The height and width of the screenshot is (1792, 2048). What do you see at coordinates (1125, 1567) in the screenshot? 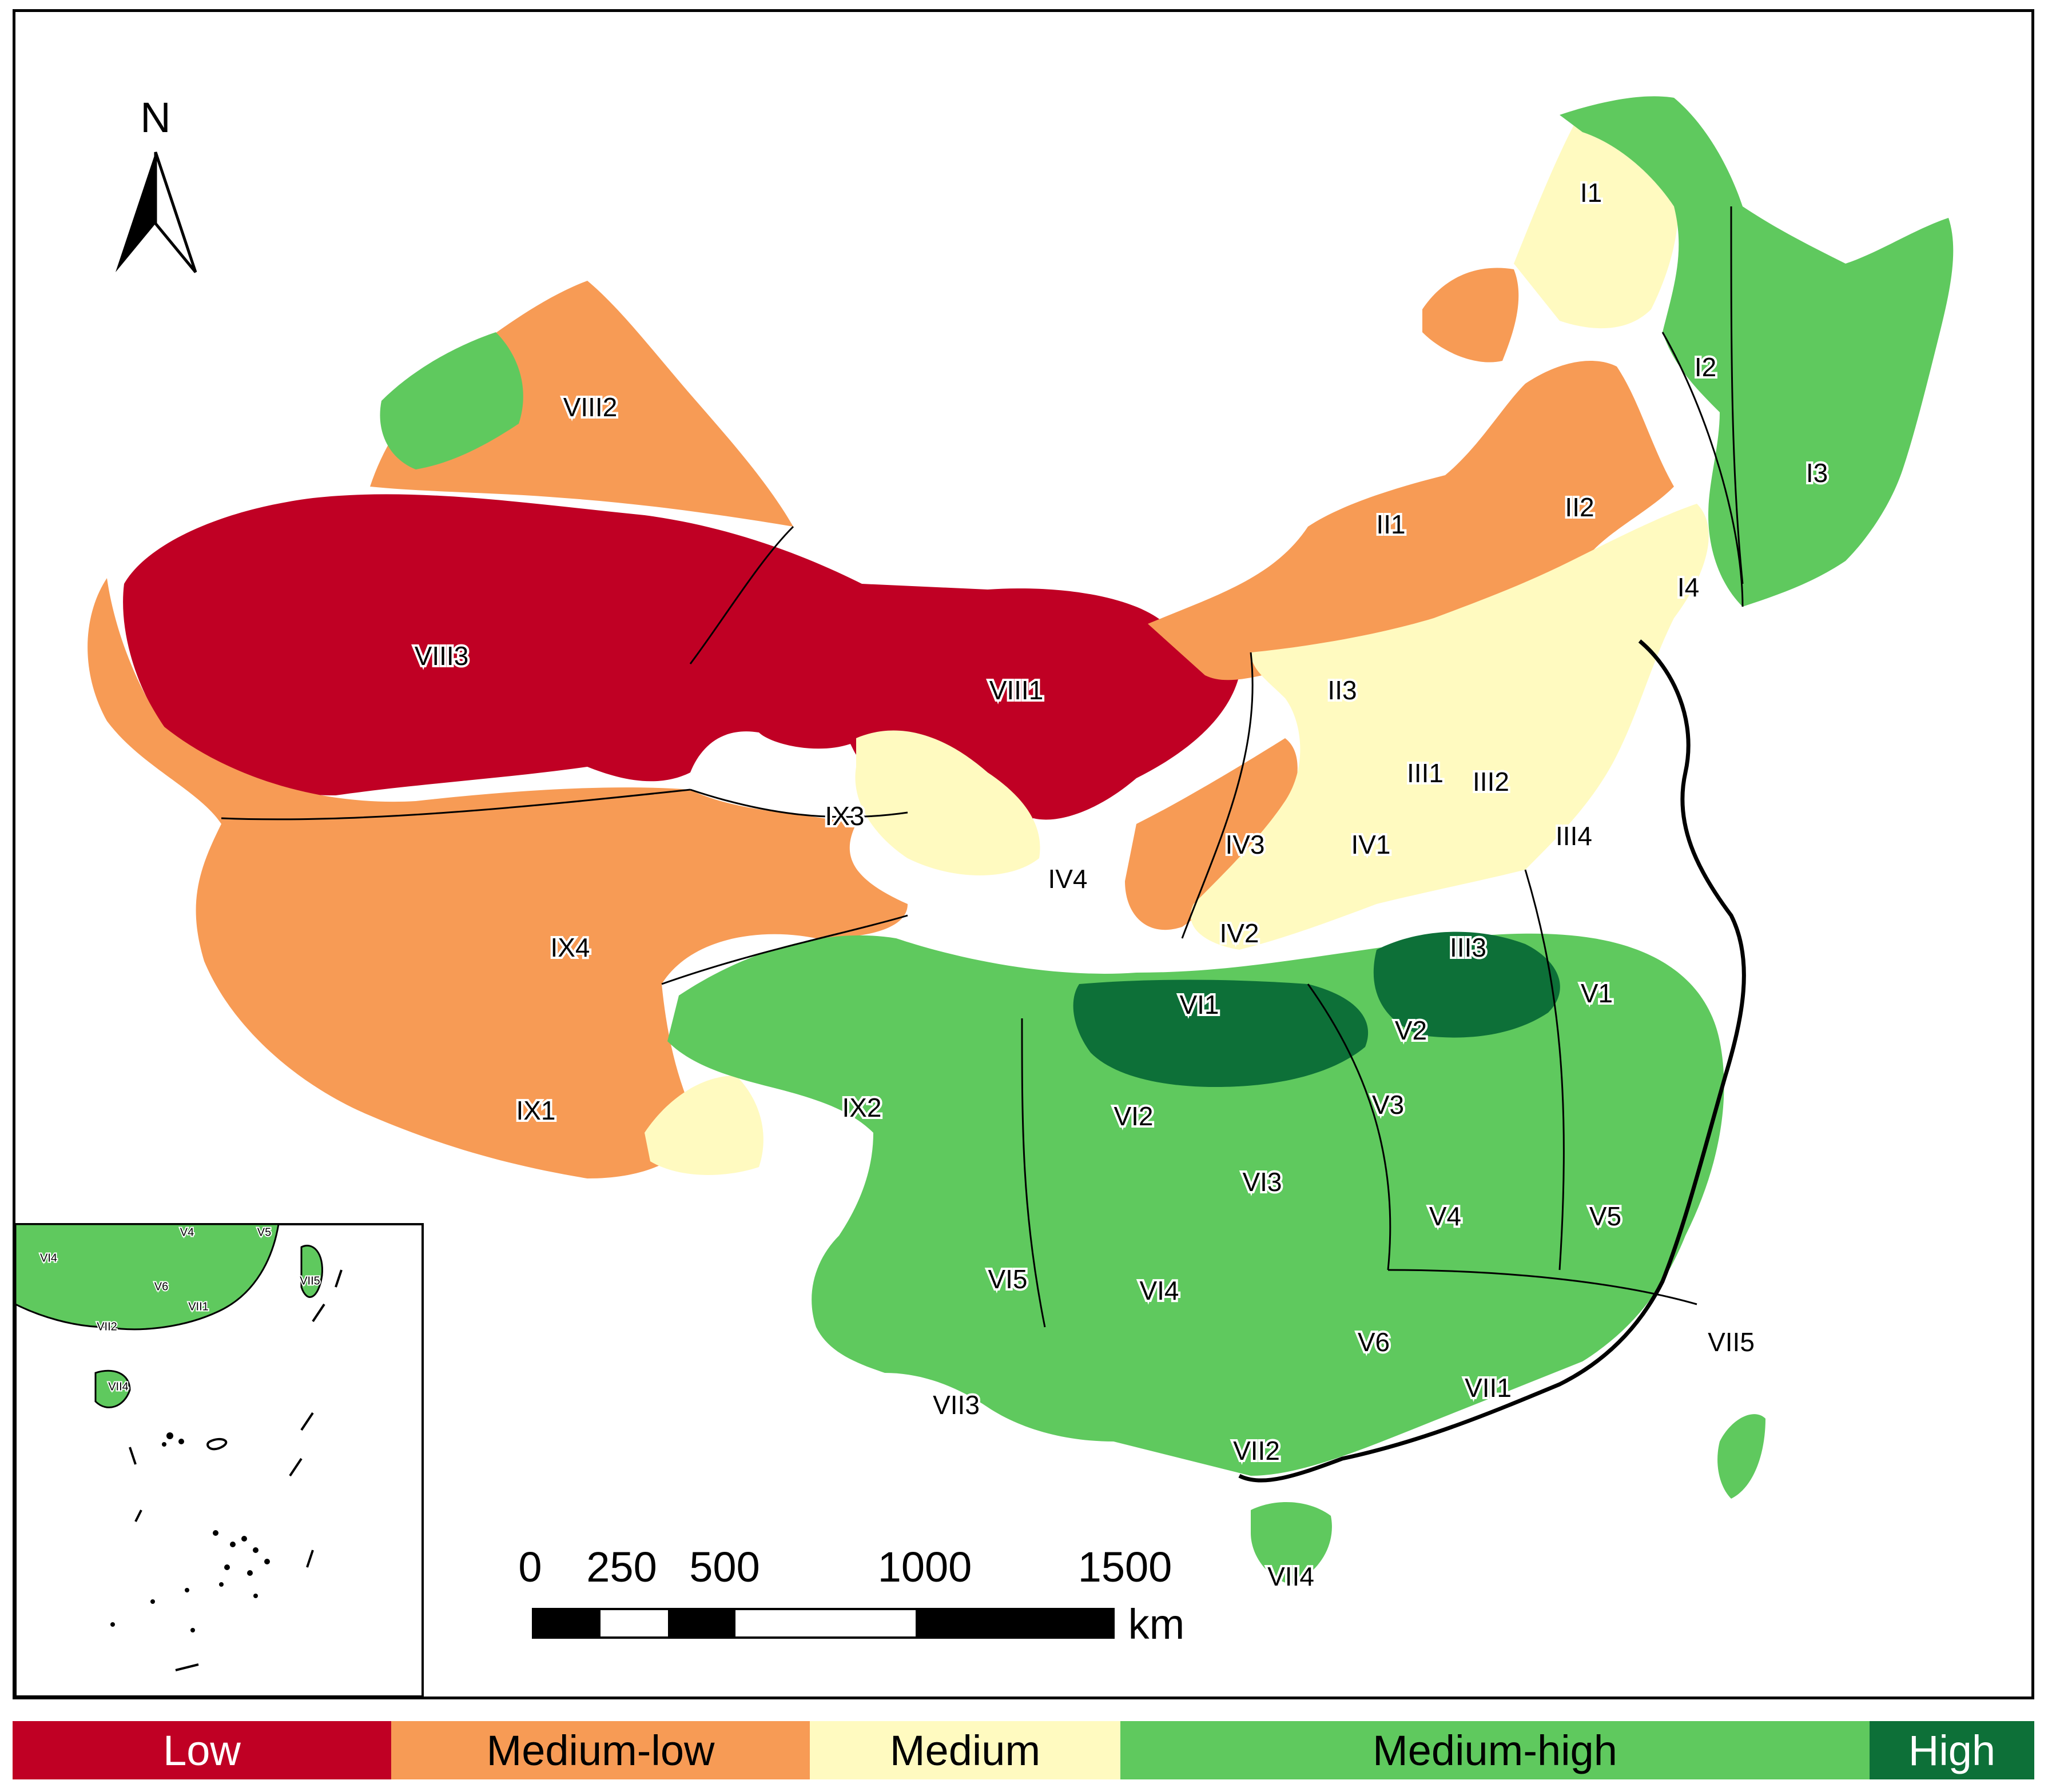
I see `scale-tick-1500: 1500` at bounding box center [1125, 1567].